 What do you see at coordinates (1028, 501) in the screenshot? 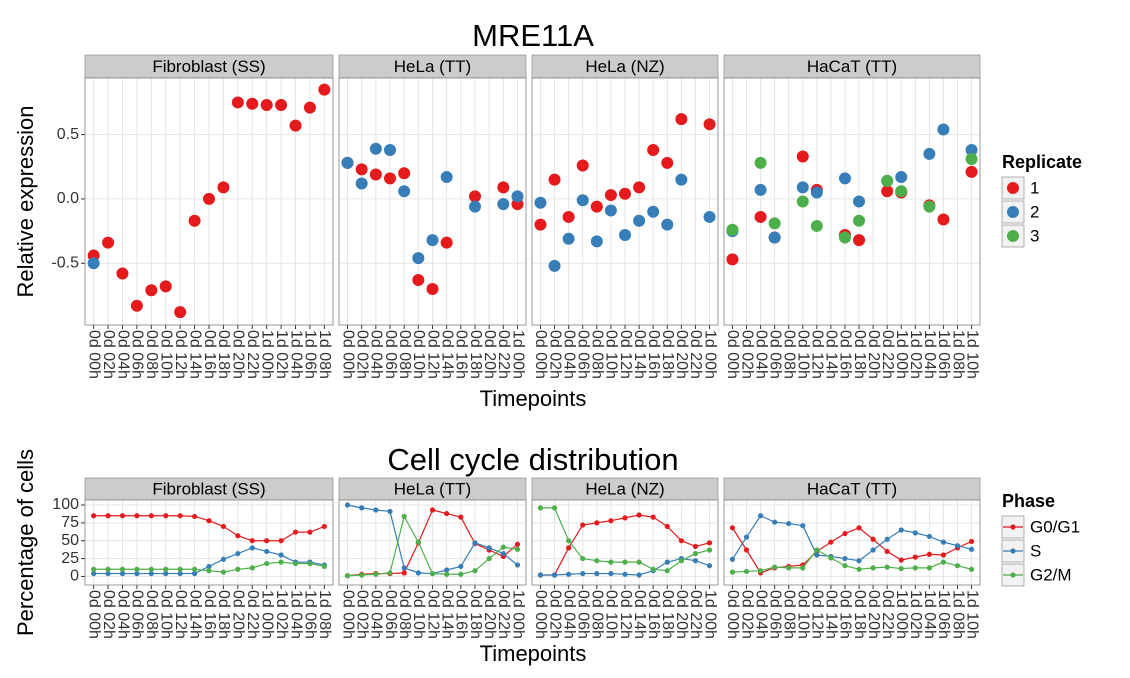
I see `legend-title: Phase` at bounding box center [1028, 501].